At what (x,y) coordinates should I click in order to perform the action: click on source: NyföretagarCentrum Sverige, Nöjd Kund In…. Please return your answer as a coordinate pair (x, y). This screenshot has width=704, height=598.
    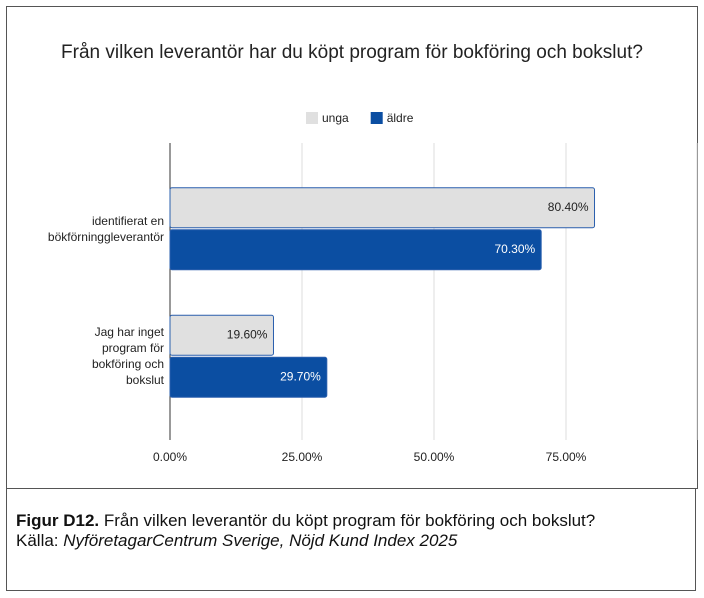
    Looking at the image, I should click on (260, 540).